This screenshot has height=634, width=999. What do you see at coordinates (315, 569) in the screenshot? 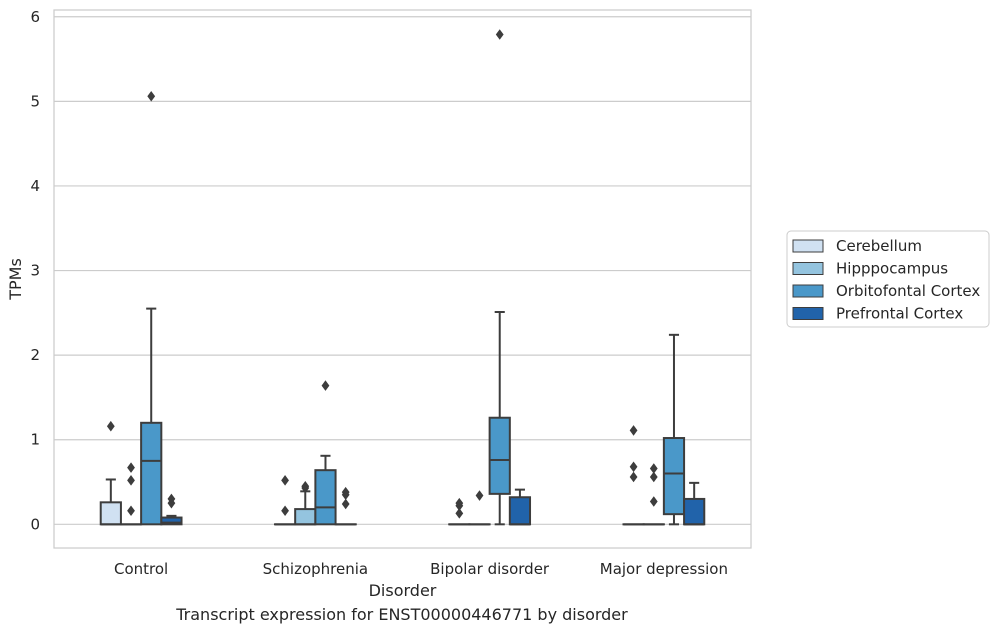
I see `x-tick-label: Schizophrenia` at bounding box center [315, 569].